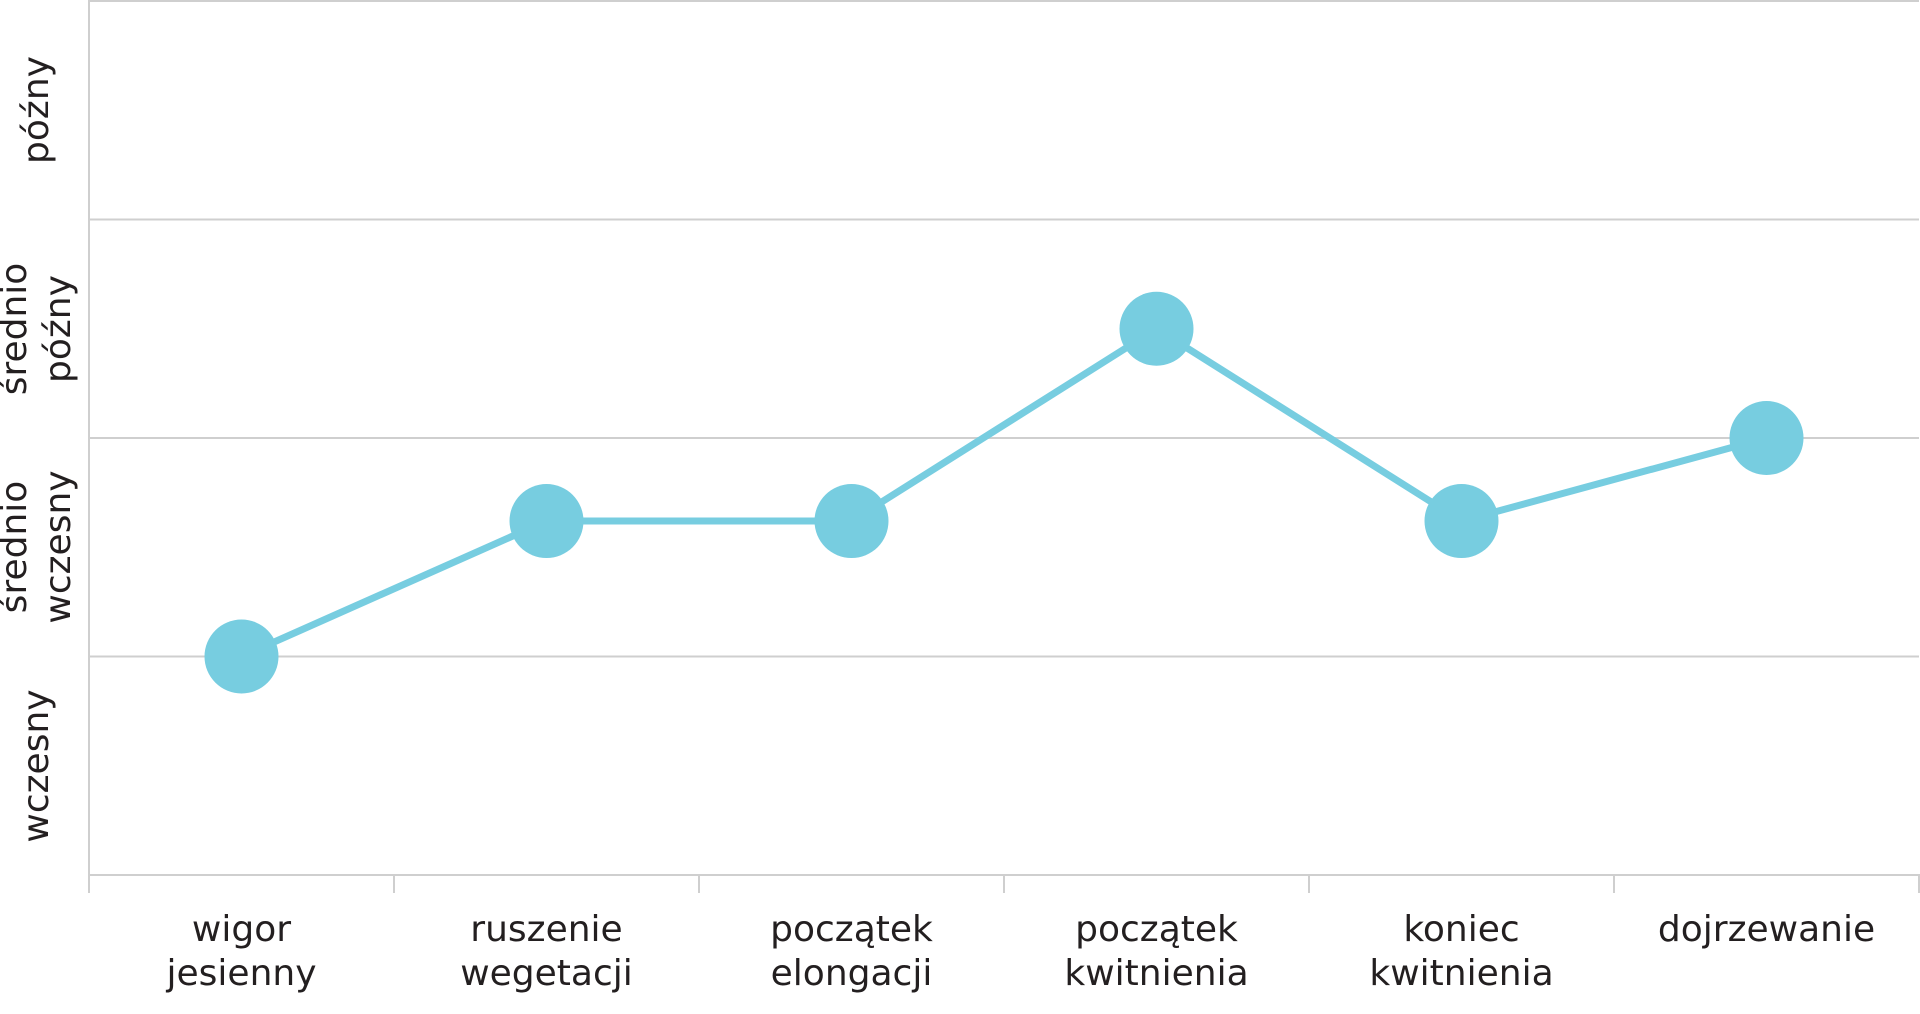  I want to click on y-tick-label: wczesny, so click(36, 766).